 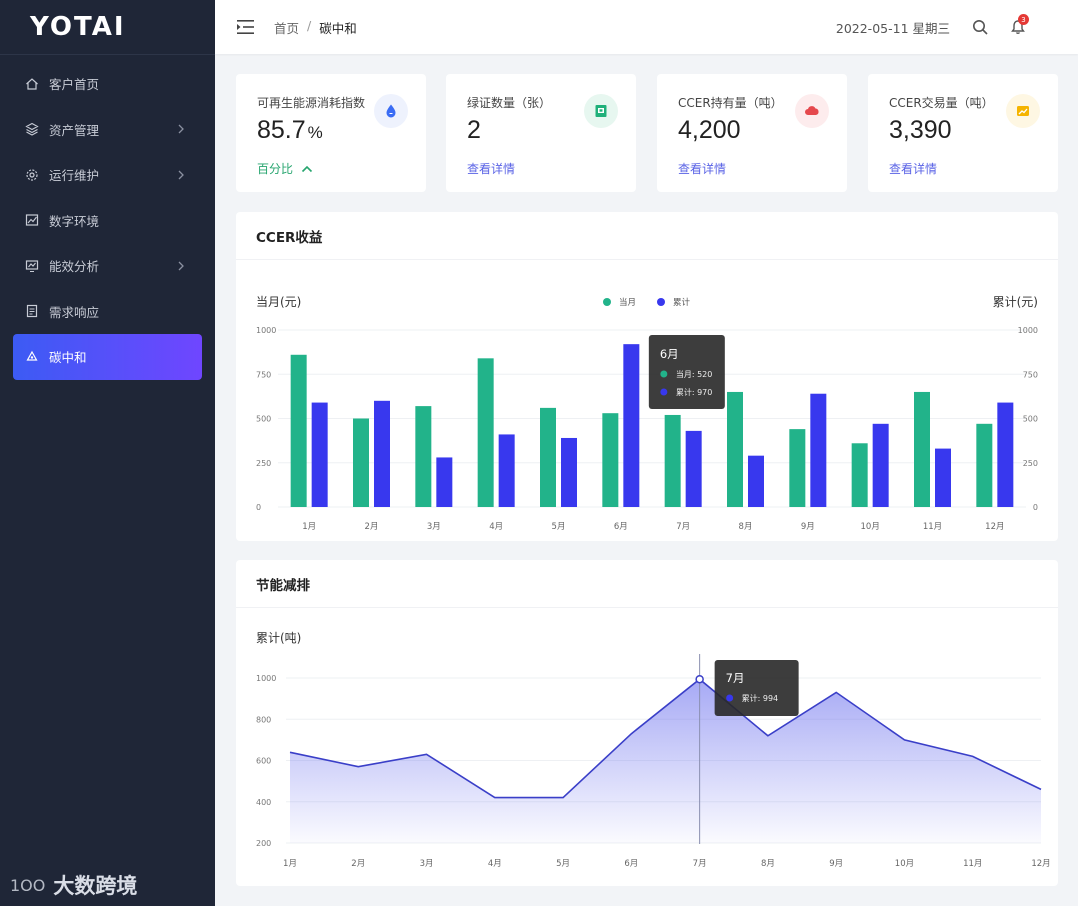 What do you see at coordinates (74, 176) in the screenshot?
I see `sidebar-item-label: 运行维护` at bounding box center [74, 176].